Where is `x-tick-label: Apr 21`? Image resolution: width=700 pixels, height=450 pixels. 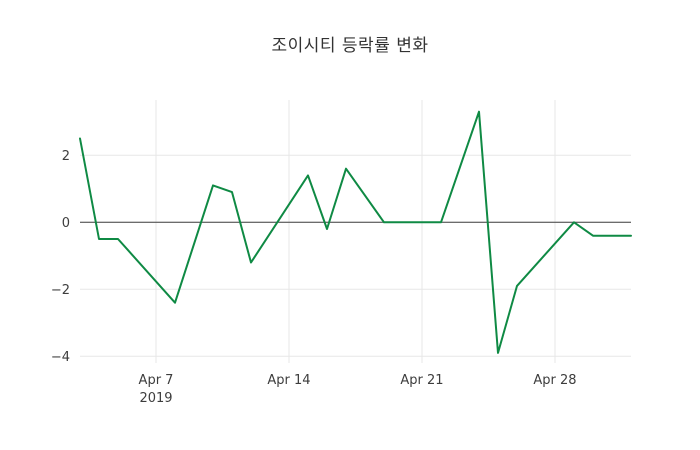
x-tick-label: Apr 21 is located at coordinates (421, 380).